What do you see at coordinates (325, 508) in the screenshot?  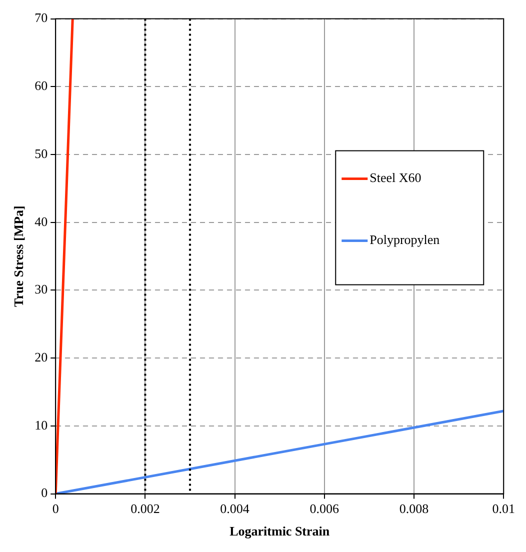 I see `x-tick-label: 0.006` at bounding box center [325, 508].